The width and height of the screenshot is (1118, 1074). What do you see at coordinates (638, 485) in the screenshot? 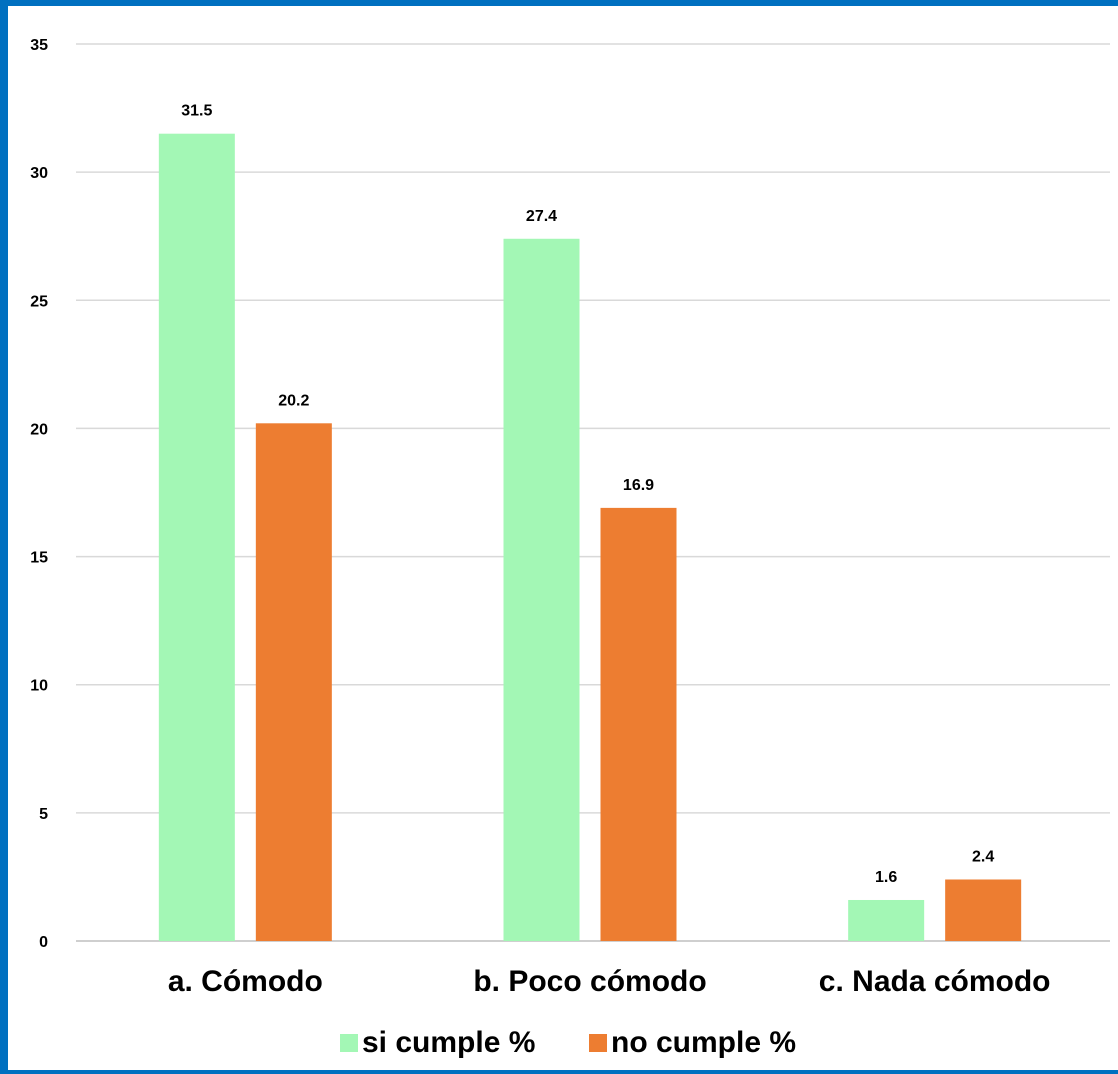
I see `data-label: 16.9` at bounding box center [638, 485].